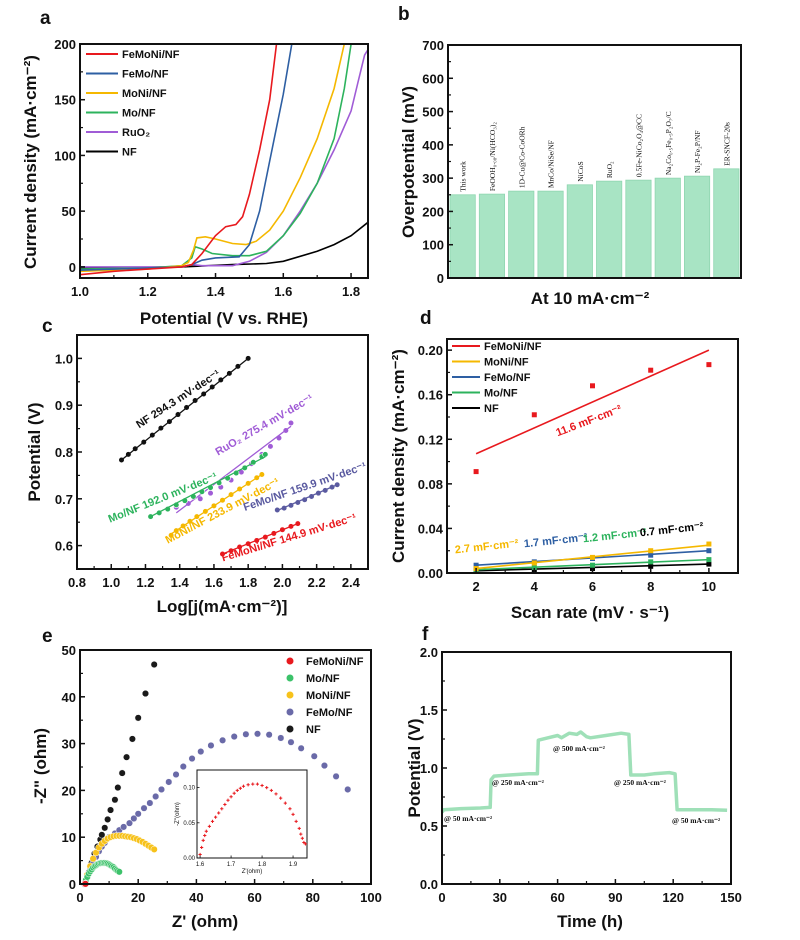 The height and width of the screenshot is (940, 800). What do you see at coordinates (189, 789) in the screenshot?
I see `inset-y-tick-label: 0.10` at bounding box center [189, 789].